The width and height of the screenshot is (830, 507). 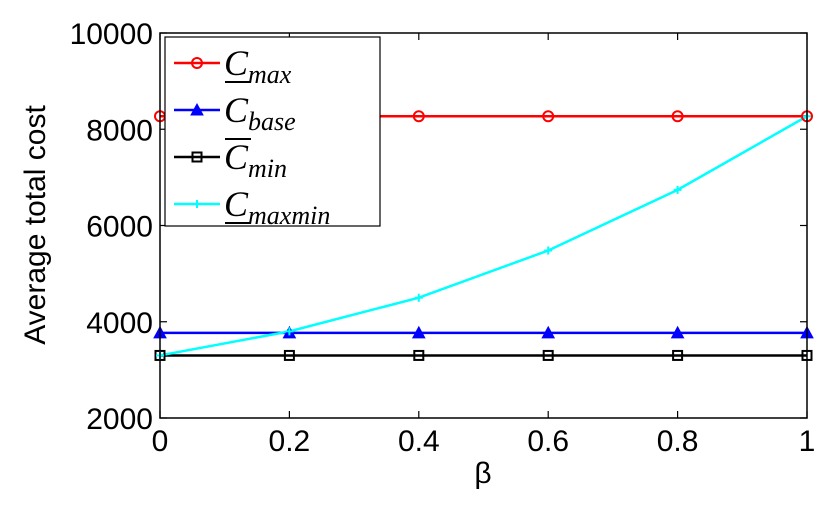 What do you see at coordinates (482, 473) in the screenshot?
I see `x-axis-label: β` at bounding box center [482, 473].